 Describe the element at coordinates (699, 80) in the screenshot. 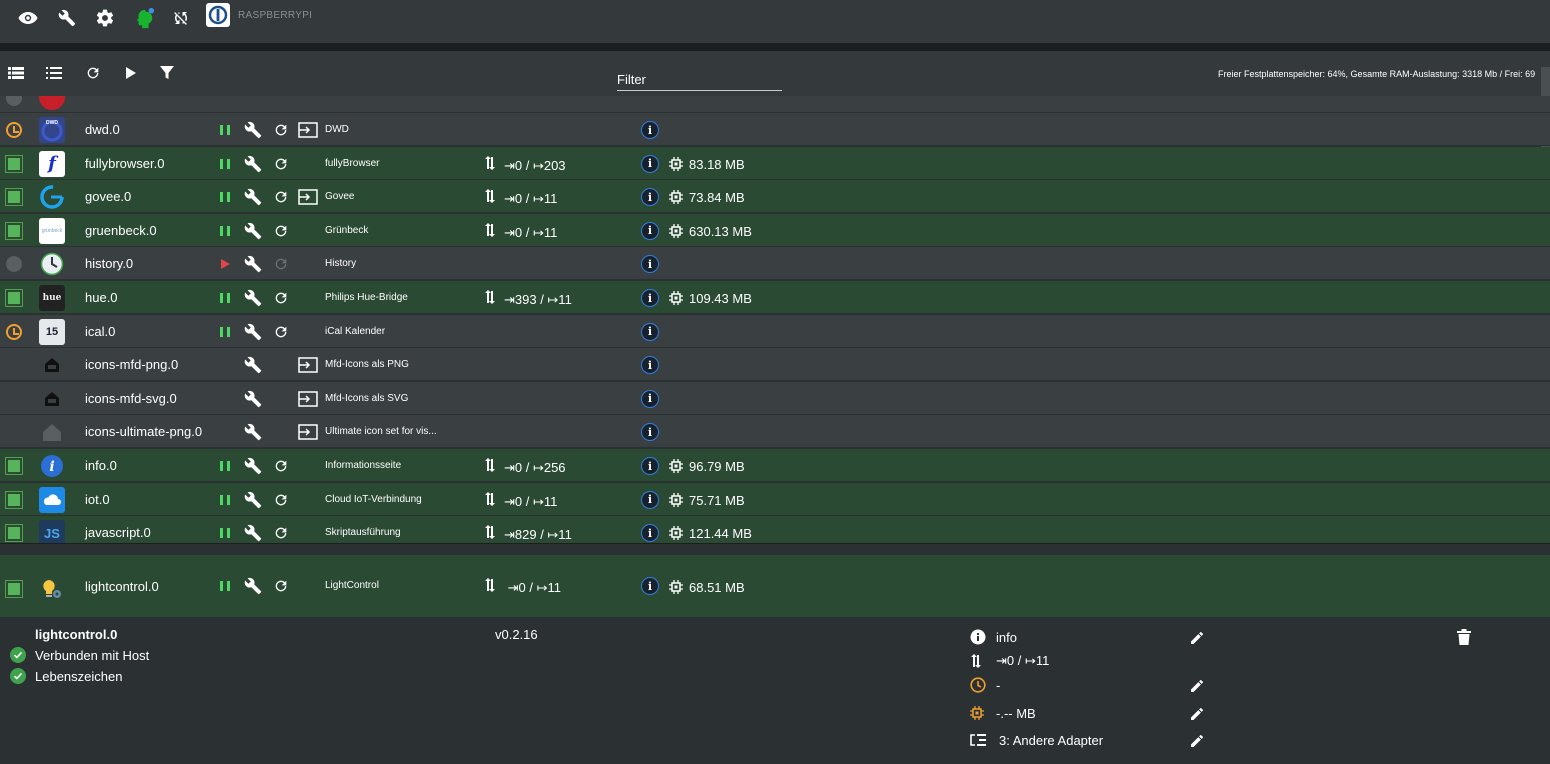

I see `filter-input` at that location.